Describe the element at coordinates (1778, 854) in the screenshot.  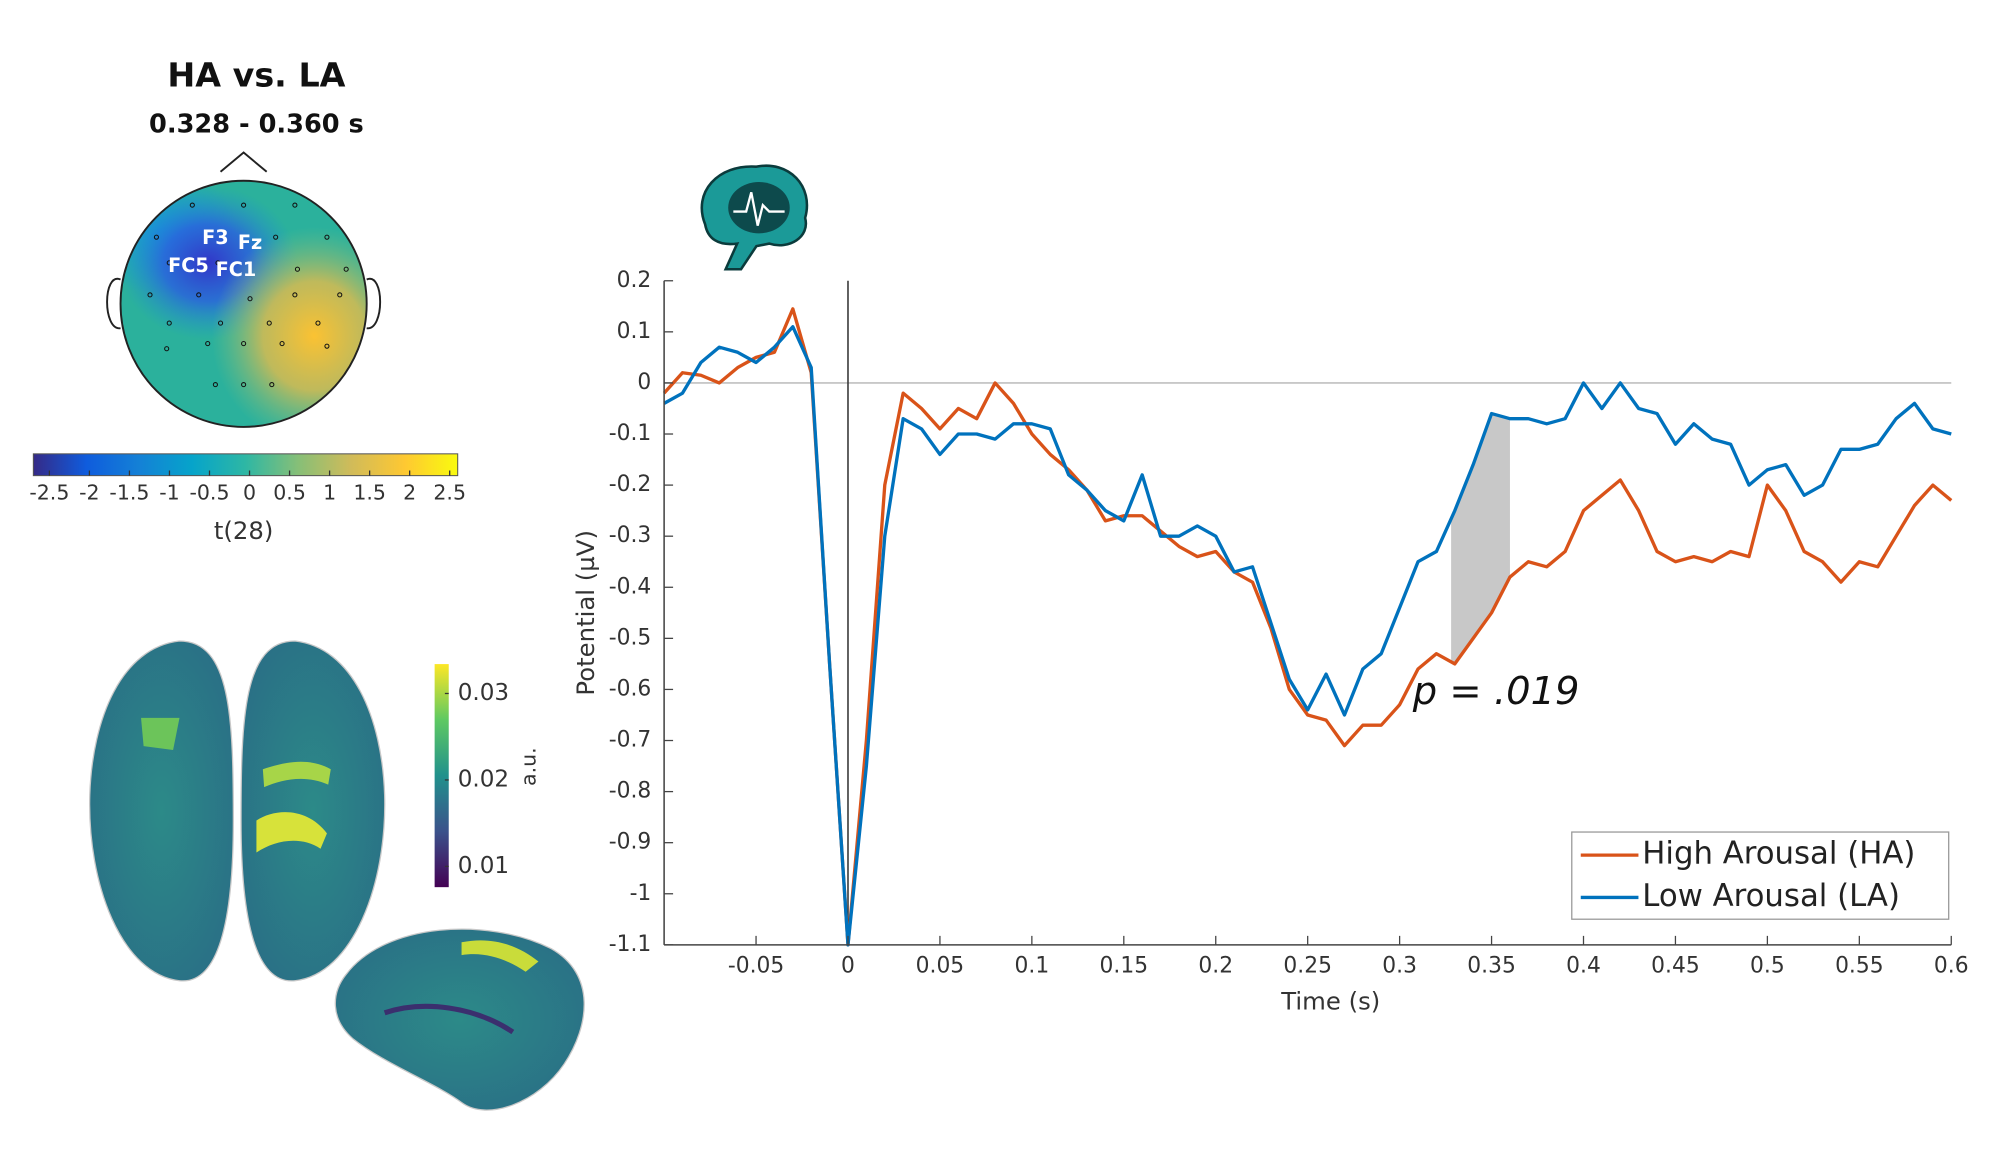
I see `legend-label: High Arousal (HA)` at that location.